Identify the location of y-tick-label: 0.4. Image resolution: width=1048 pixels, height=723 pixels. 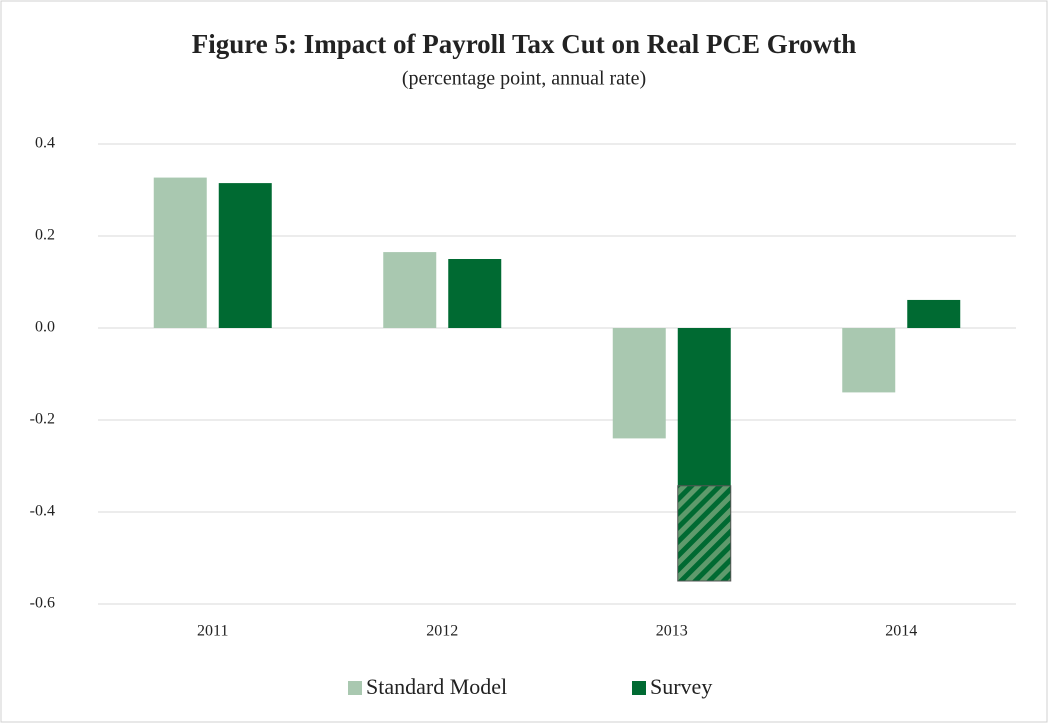
(45, 143).